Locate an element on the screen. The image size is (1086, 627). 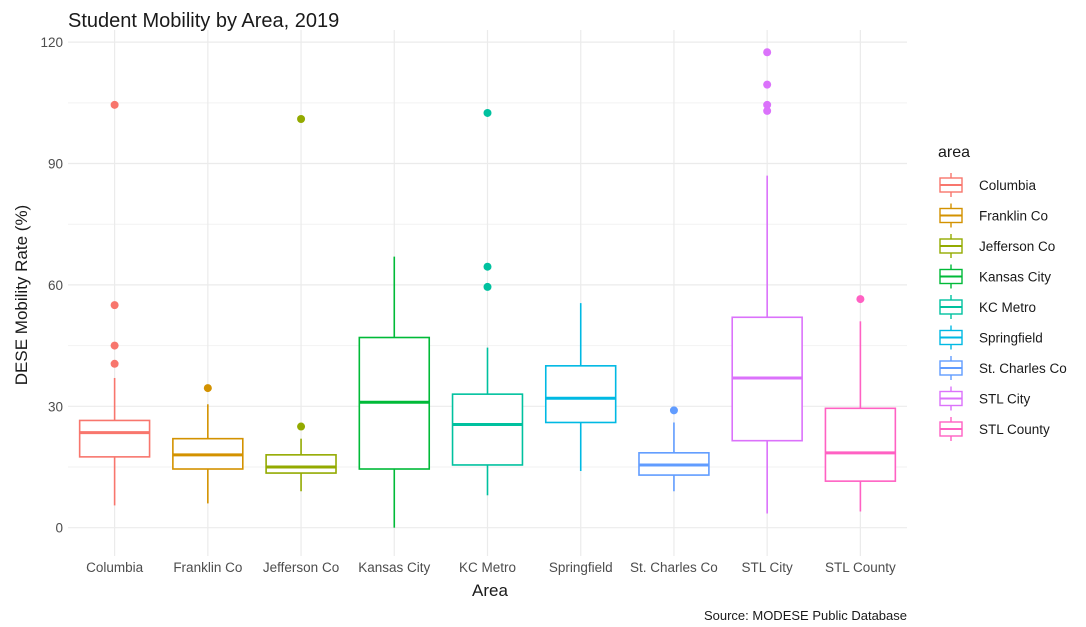
x-tick-label: Springfield is located at coordinates (581, 567).